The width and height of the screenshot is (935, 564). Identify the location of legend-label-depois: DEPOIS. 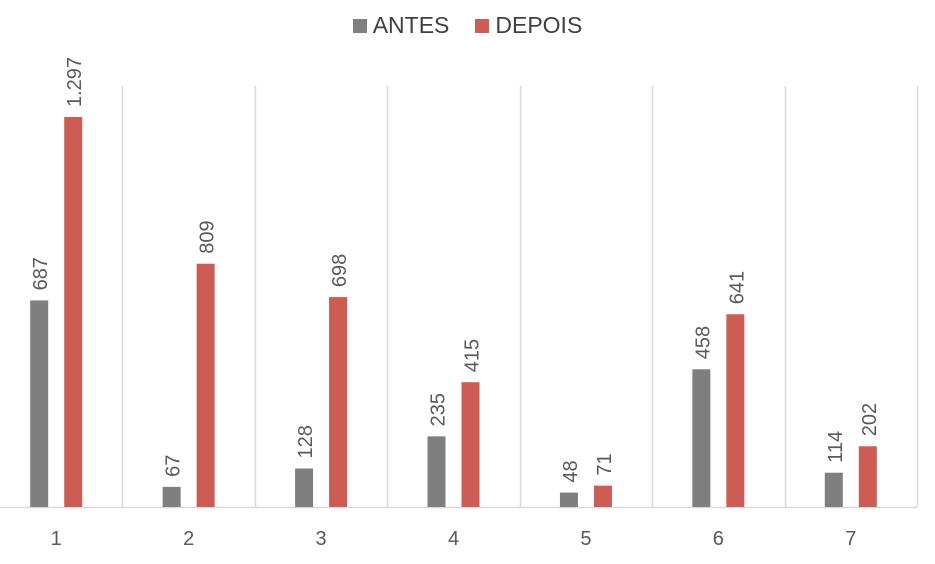
(539, 25).